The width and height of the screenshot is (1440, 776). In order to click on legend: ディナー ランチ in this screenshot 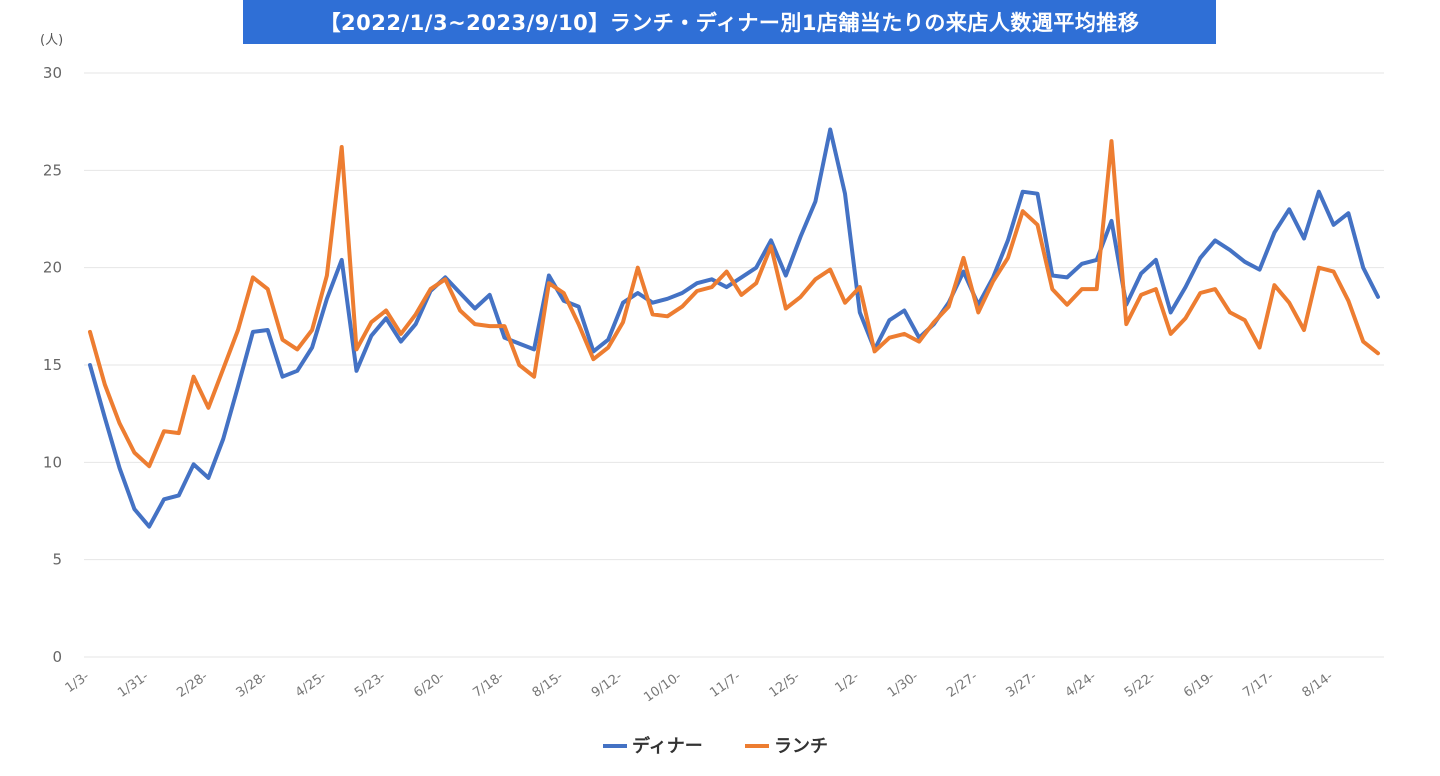, I will do `click(715, 746)`.